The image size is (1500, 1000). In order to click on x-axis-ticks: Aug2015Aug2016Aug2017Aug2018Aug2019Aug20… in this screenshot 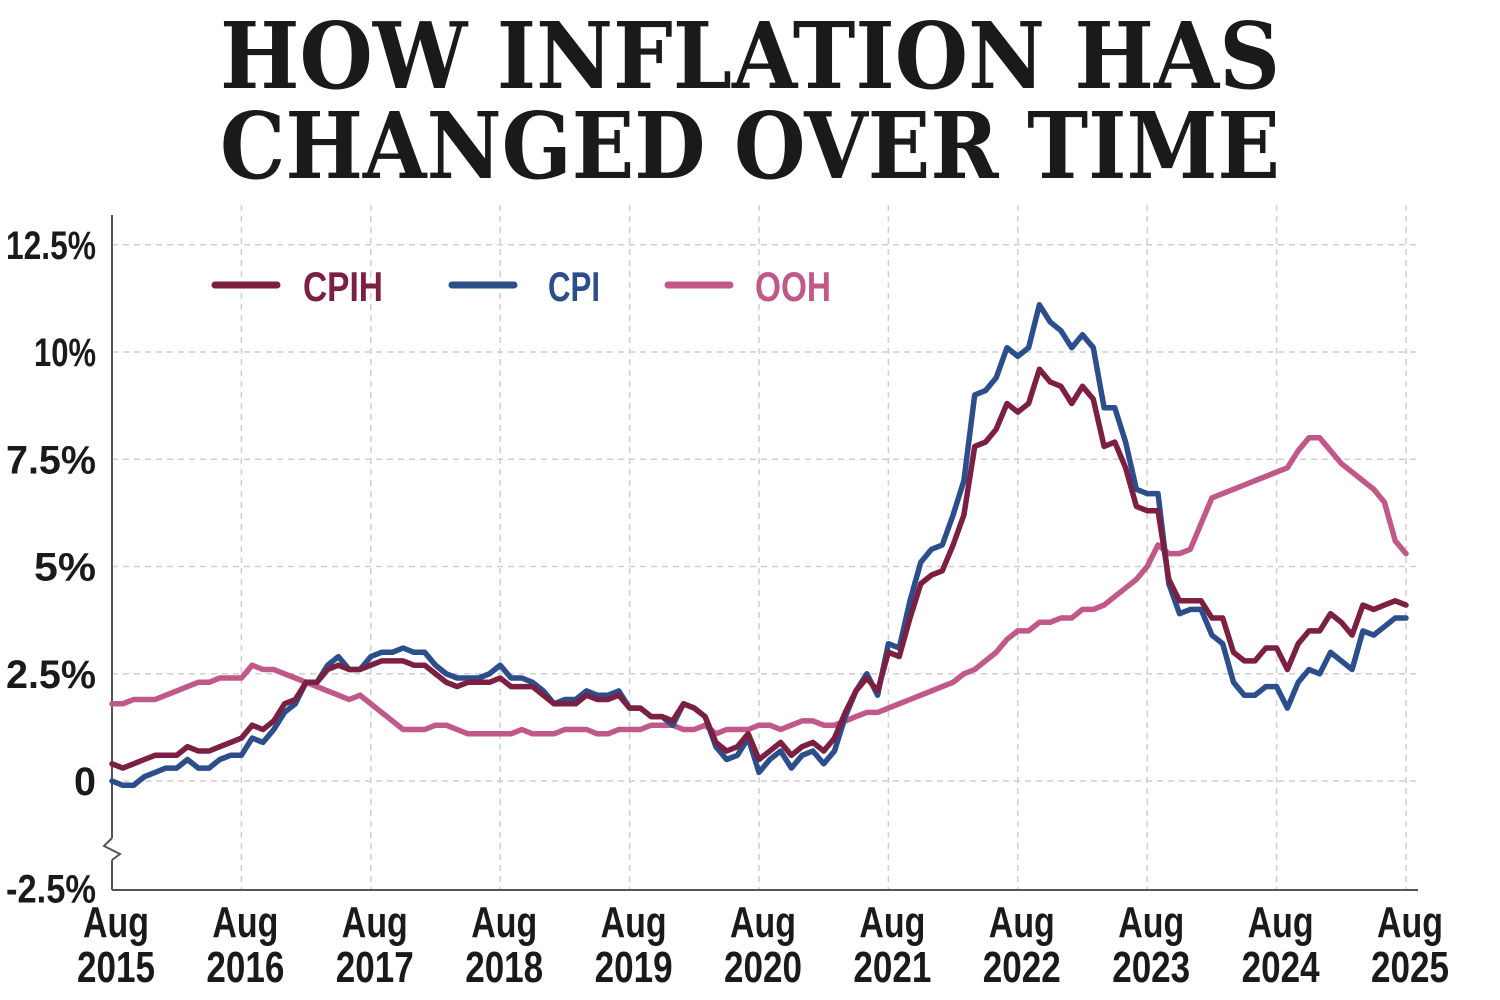, I will do `click(763, 945)`.